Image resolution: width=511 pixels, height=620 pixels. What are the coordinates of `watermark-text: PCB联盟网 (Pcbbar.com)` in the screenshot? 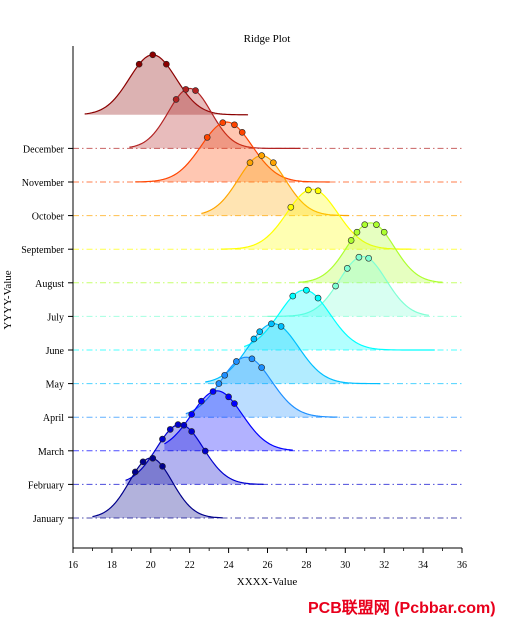 It's located at (402, 608).